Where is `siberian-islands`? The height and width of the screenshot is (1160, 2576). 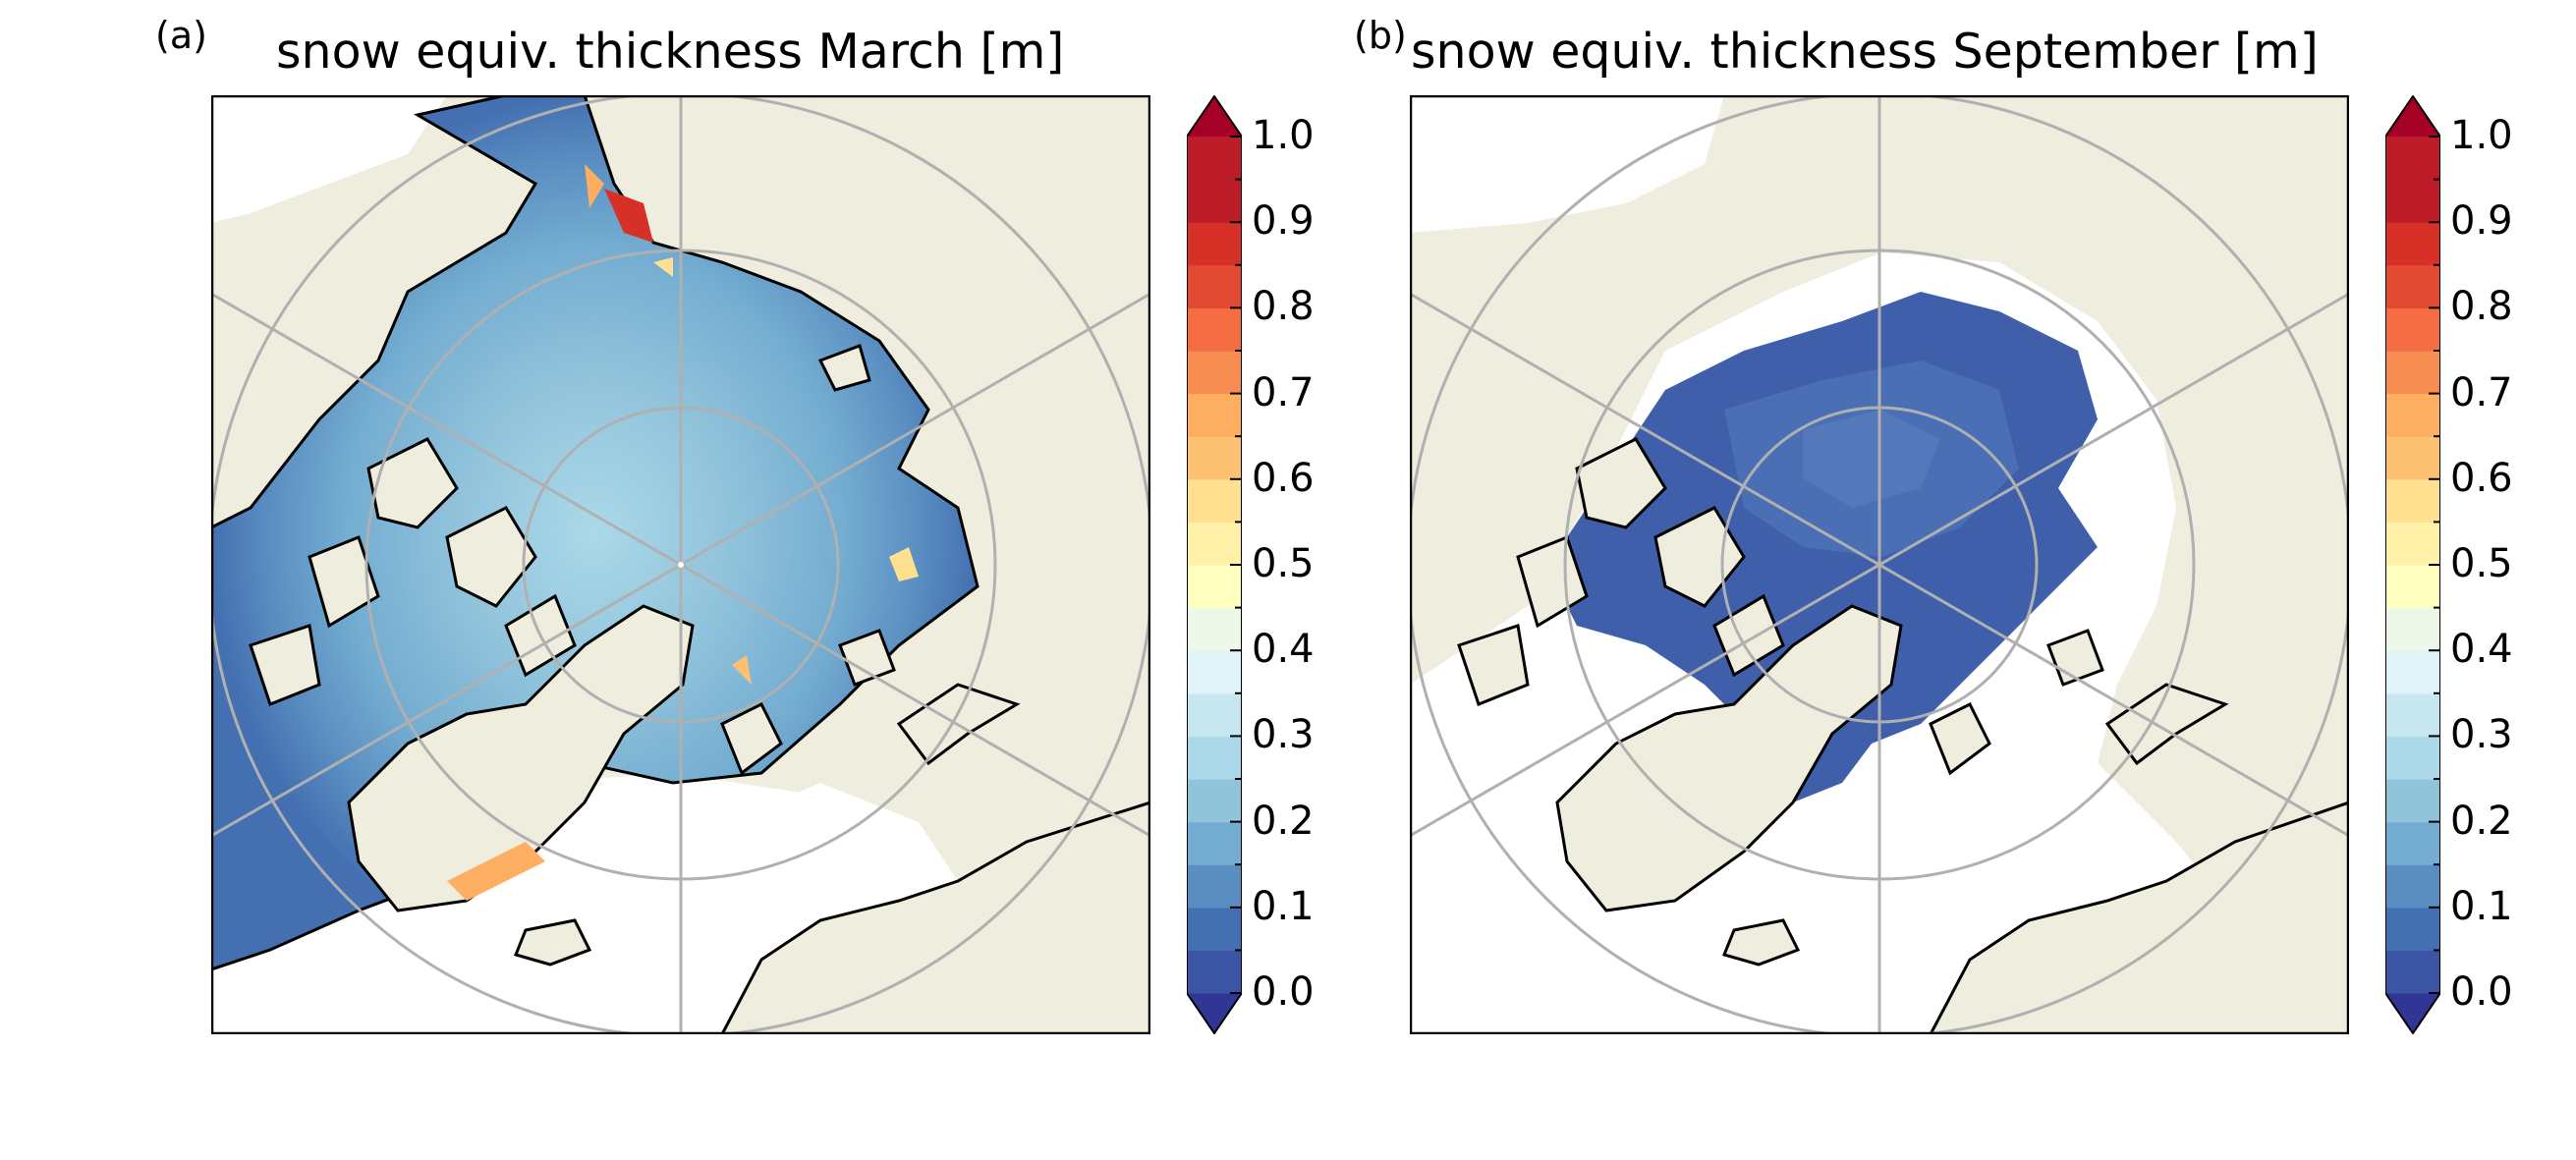 siberian-islands is located at coordinates (844, 368).